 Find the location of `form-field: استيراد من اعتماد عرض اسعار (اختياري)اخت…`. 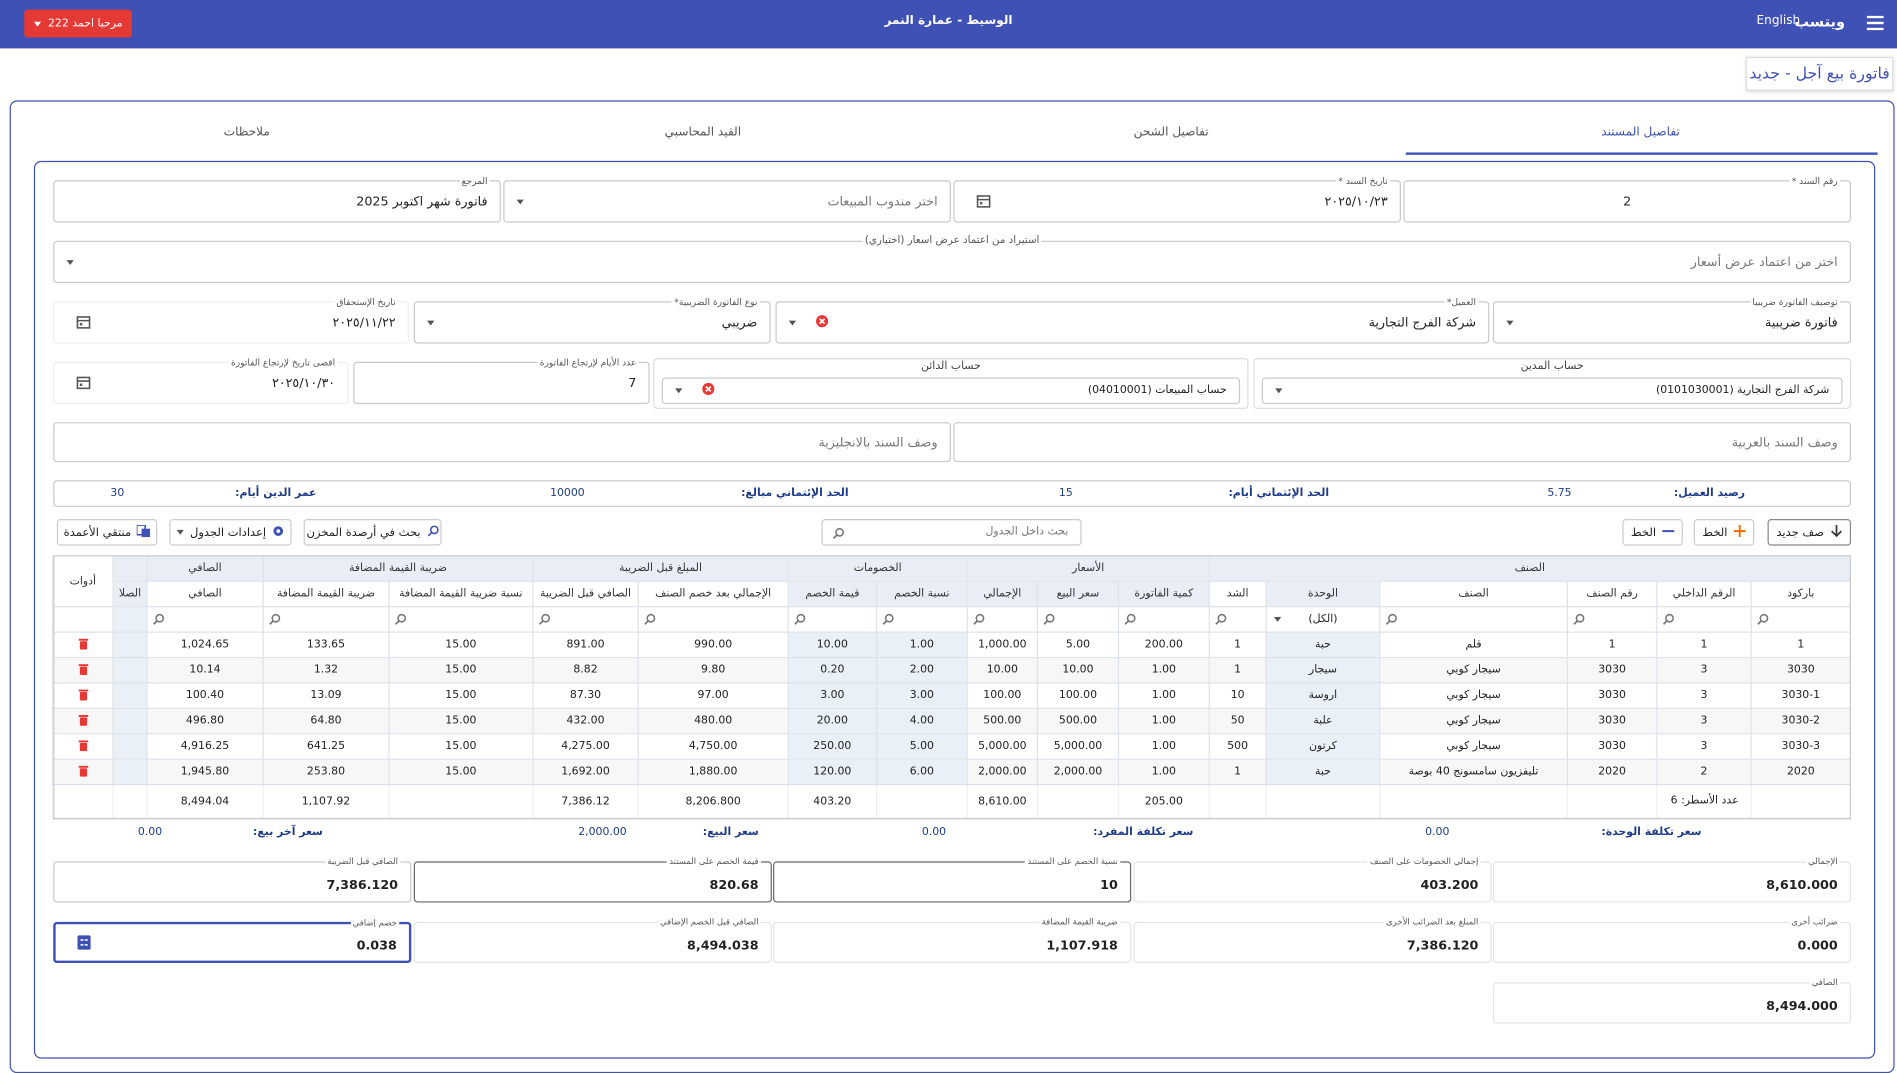

form-field: استيراد من اعتماد عرض اسعار (اختياري)اخت… is located at coordinates (952, 262).